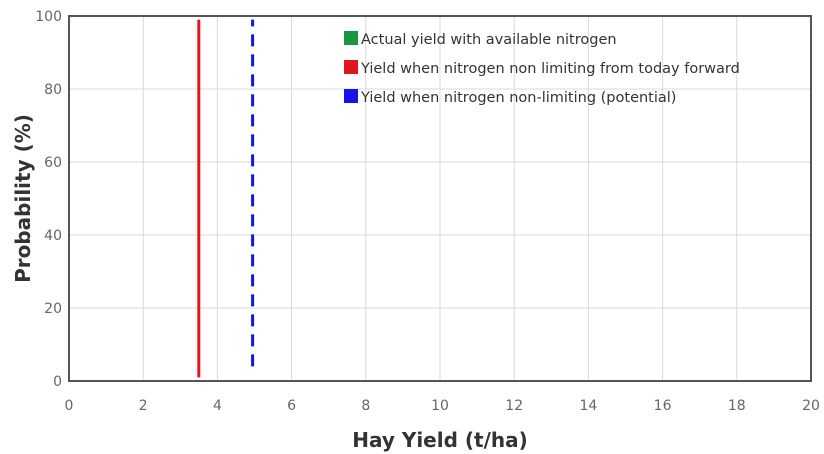 The height and width of the screenshot is (454, 824). I want to click on x-tick-label: 18, so click(737, 406).